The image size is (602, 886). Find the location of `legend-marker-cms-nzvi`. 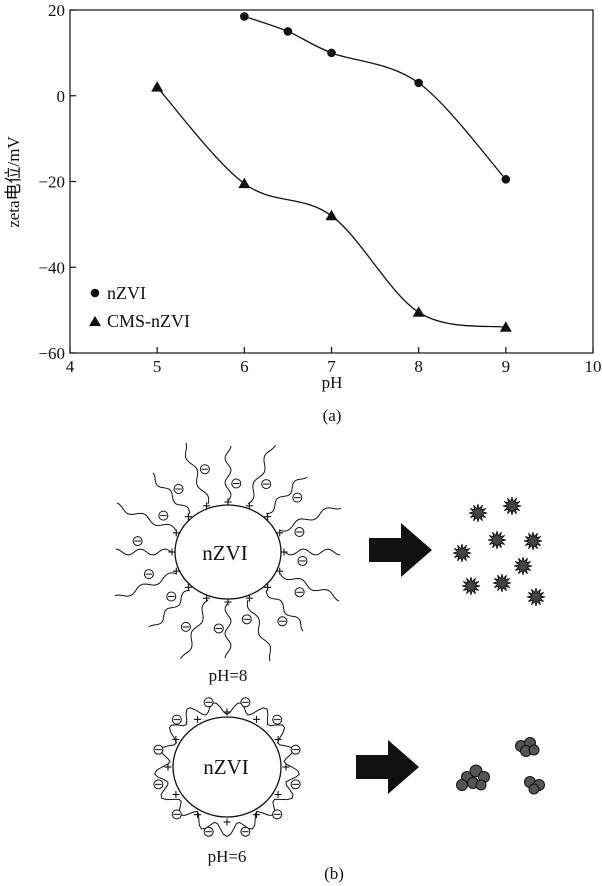

legend-marker-cms-nzvi is located at coordinates (95, 321).